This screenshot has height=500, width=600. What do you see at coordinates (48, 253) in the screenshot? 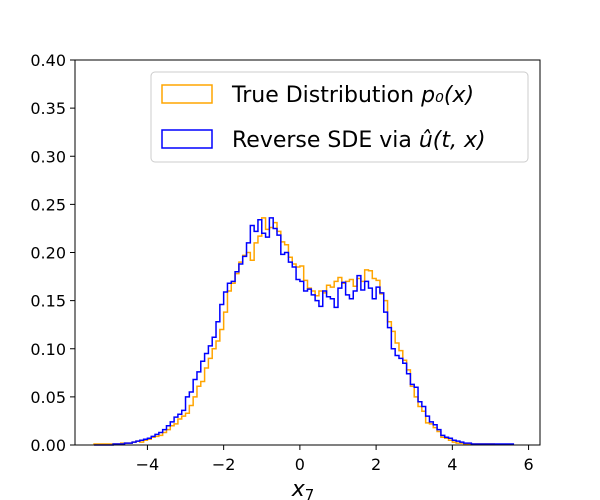
I see `y-tick-label: 0.20` at bounding box center [48, 253].